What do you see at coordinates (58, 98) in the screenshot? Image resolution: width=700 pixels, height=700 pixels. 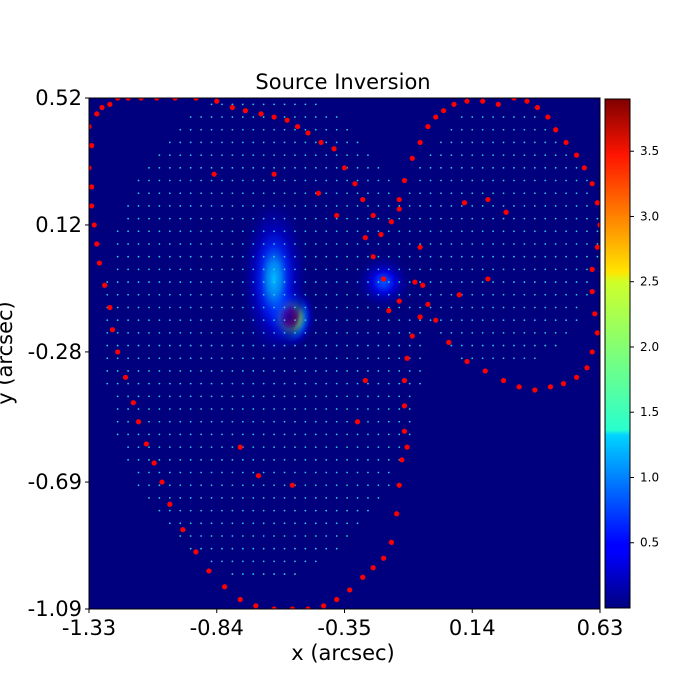 I see `y-tick-label: 0.52` at bounding box center [58, 98].